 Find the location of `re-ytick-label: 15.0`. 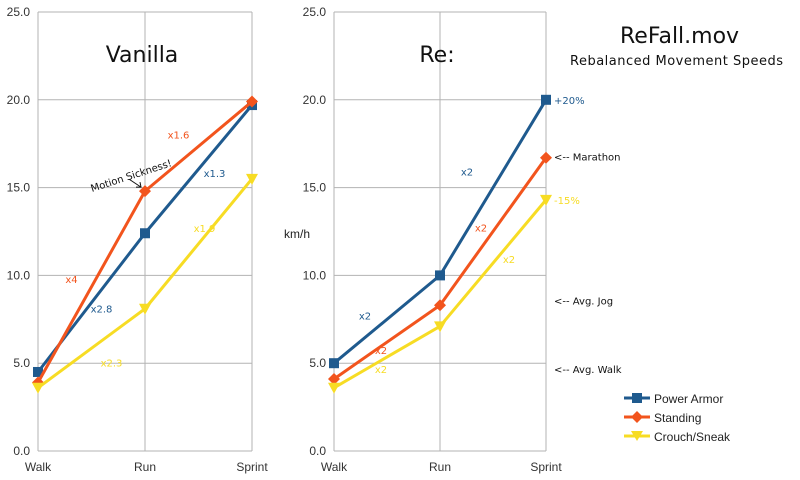

re-ytick-label: 15.0 is located at coordinates (315, 188).